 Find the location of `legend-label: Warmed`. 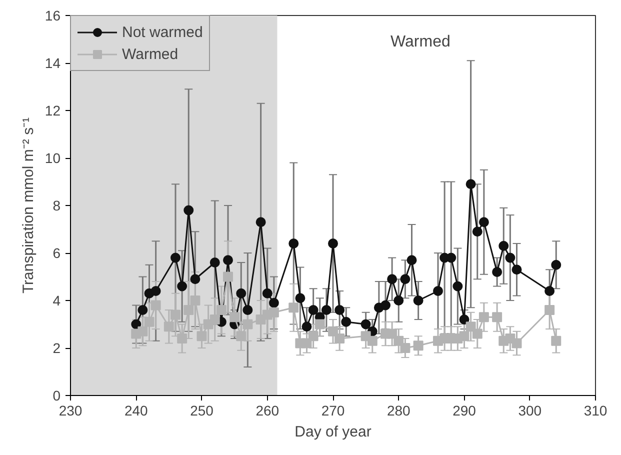

legend-label: Warmed is located at coordinates (150, 54).